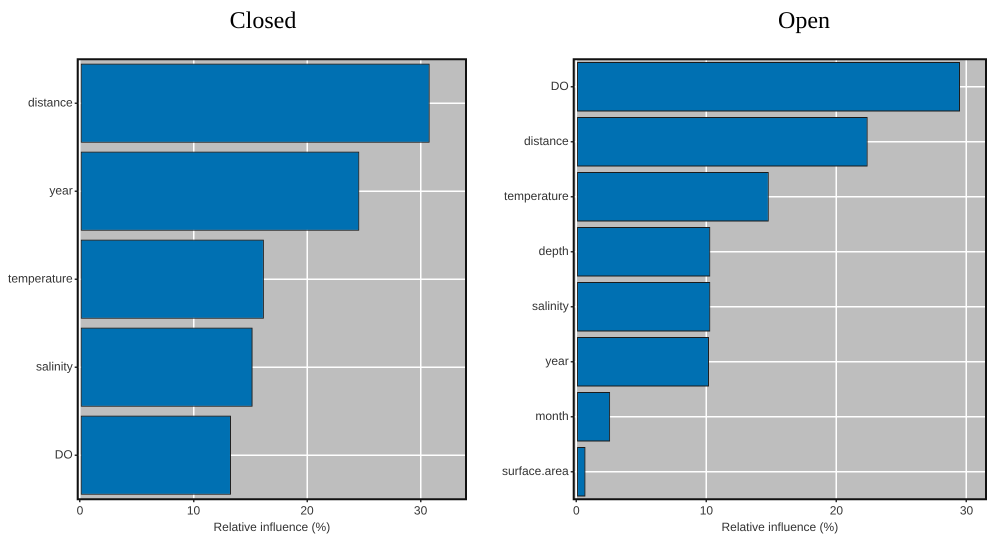  I want to click on chart-title: Open, so click(804, 21).